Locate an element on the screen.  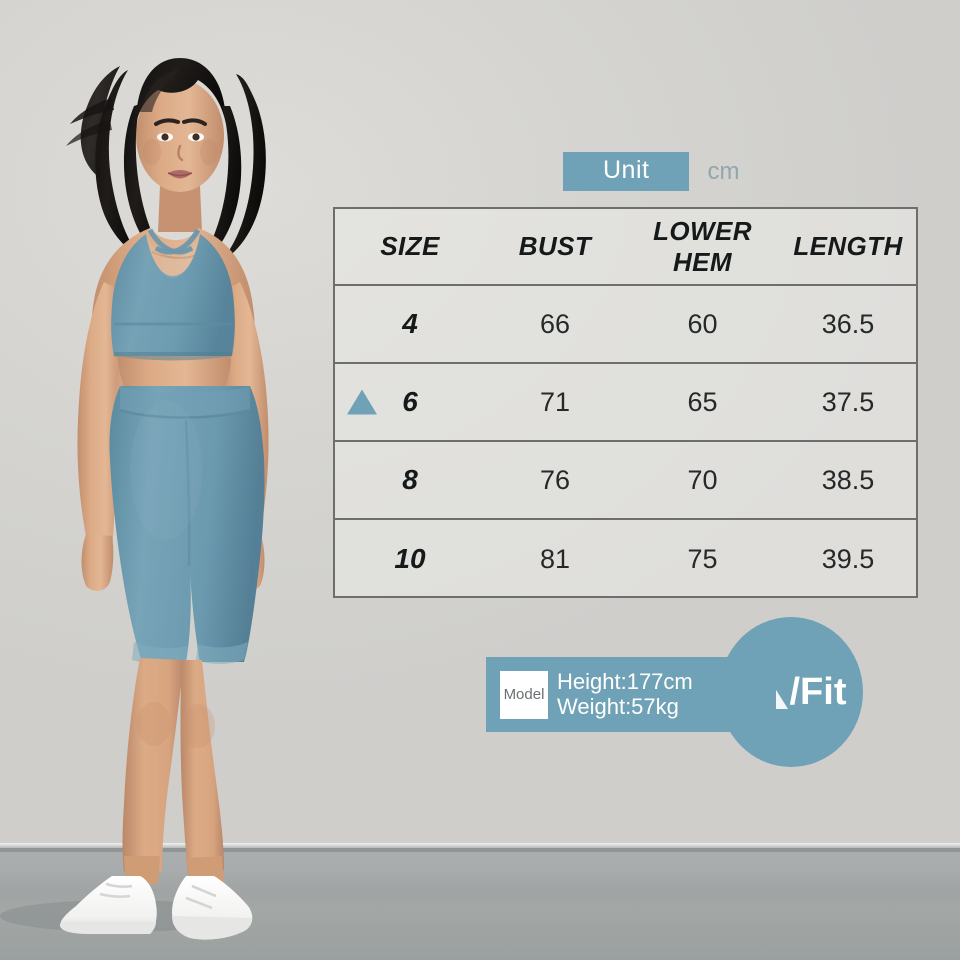
cell-length: 37.5 is located at coordinates (848, 401).